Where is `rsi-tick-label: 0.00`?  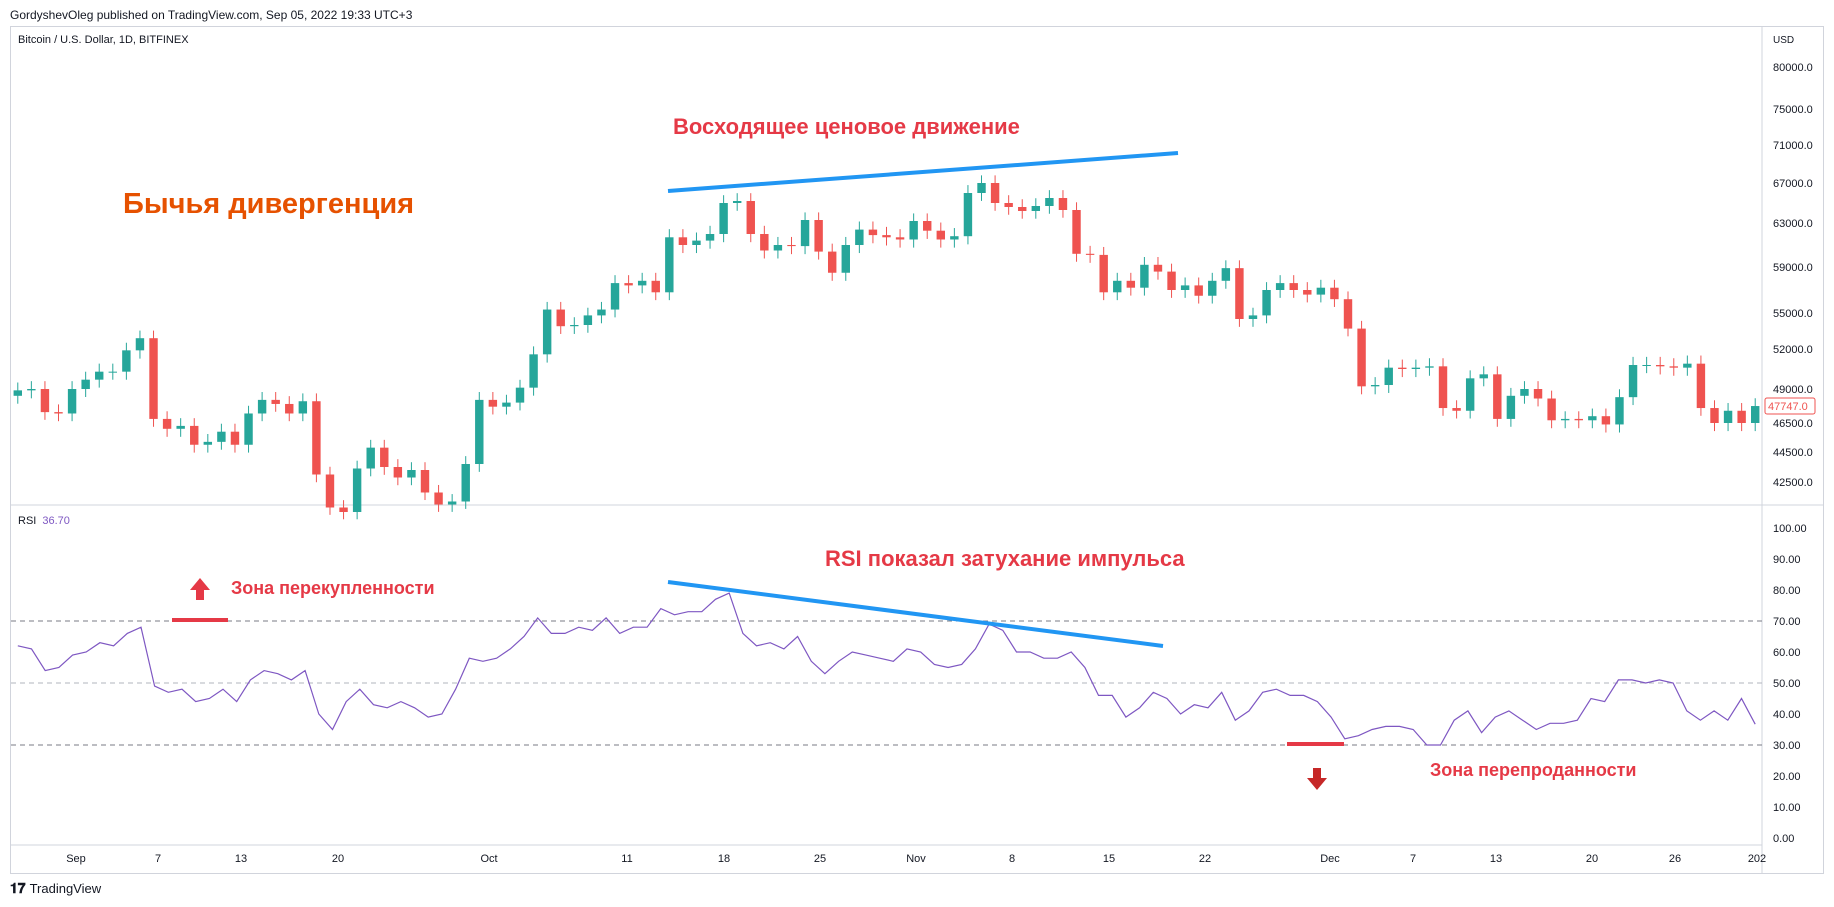 rsi-tick-label: 0.00 is located at coordinates (1783, 839).